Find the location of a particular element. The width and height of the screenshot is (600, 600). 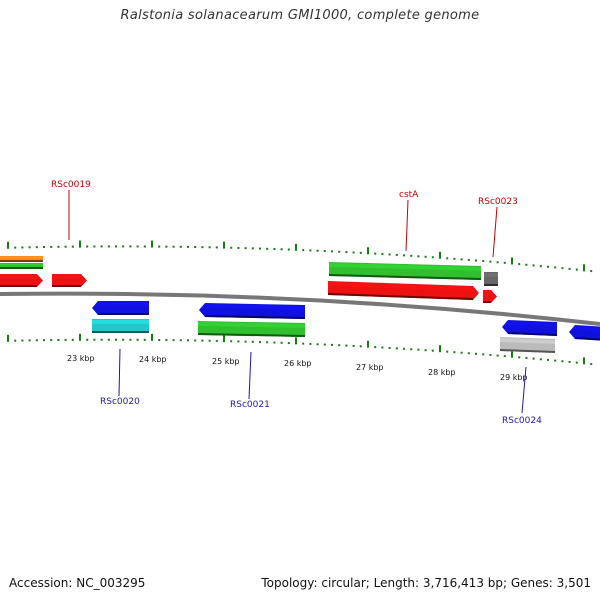

feature-red-rsc0018-highlight is located at coordinates (18, 277).